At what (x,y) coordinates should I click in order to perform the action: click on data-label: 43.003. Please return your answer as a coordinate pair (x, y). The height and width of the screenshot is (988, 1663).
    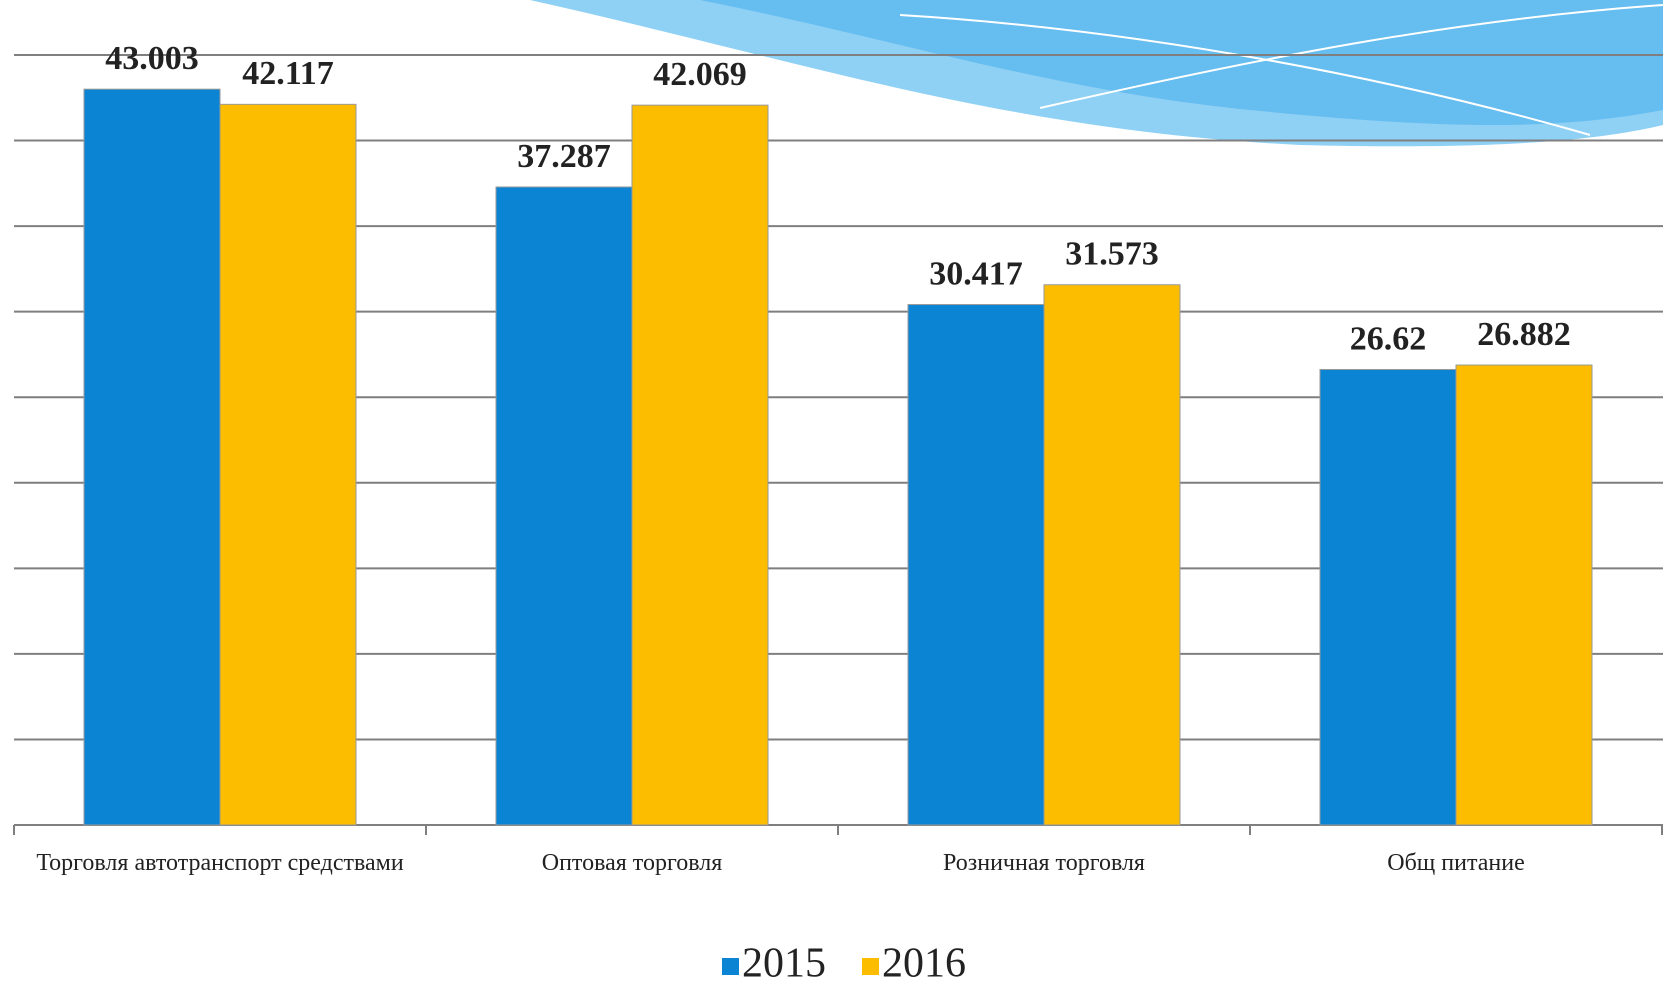
    Looking at the image, I should click on (152, 58).